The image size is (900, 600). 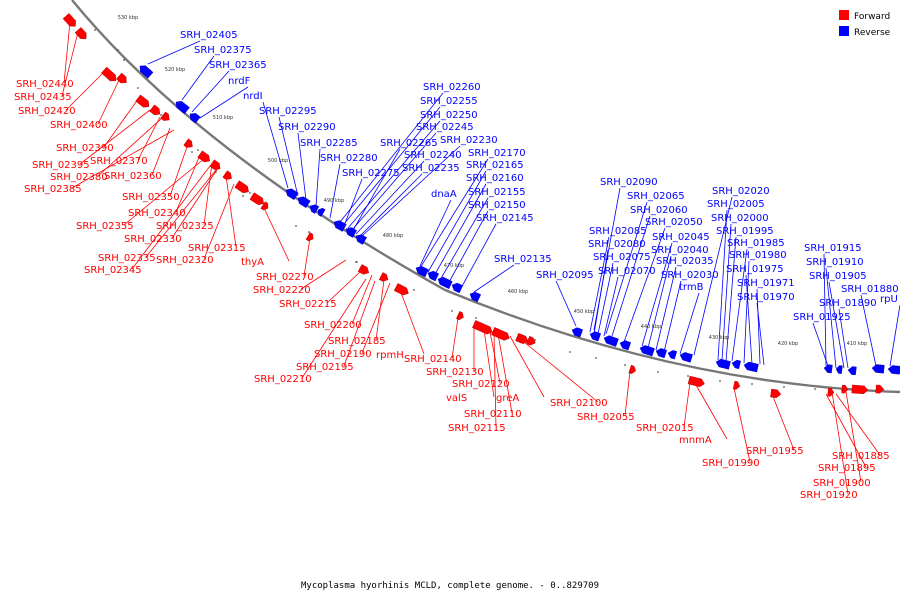 I want to click on reverse-gene-label: SRH_02065, so click(x=656, y=196).